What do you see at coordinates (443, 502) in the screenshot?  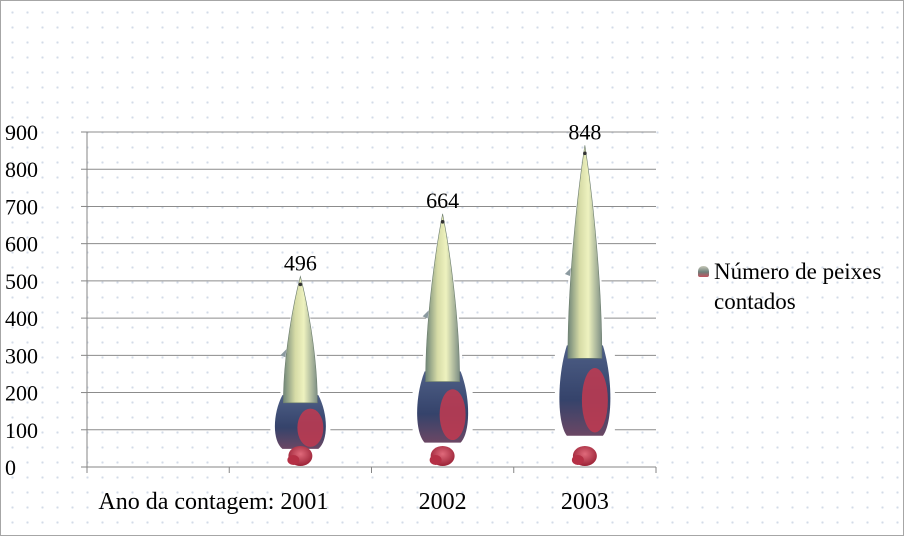 I see `x-category-label: 2002` at bounding box center [443, 502].